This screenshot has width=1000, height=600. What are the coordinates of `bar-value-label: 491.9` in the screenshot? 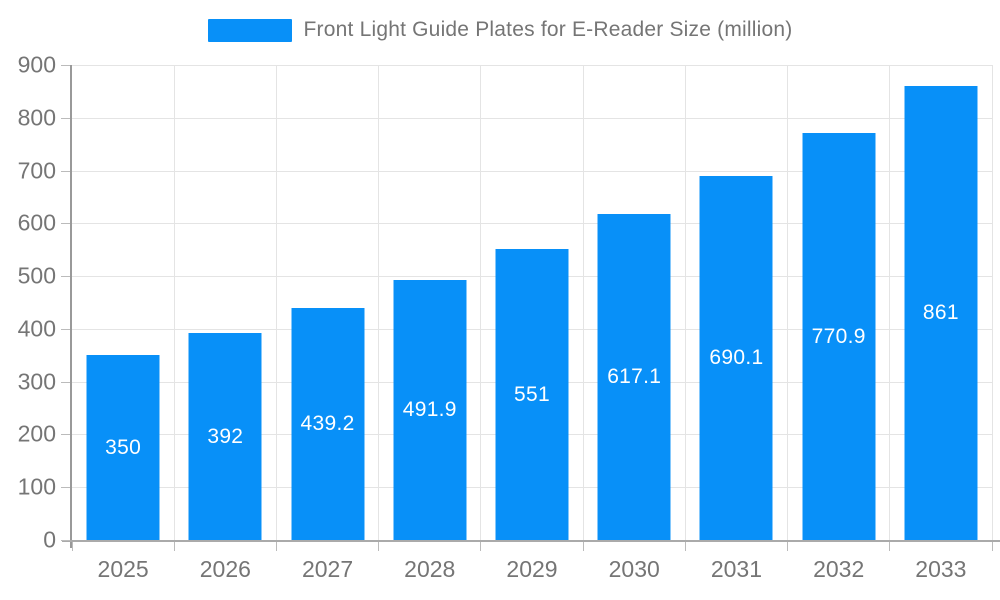 It's located at (429, 410).